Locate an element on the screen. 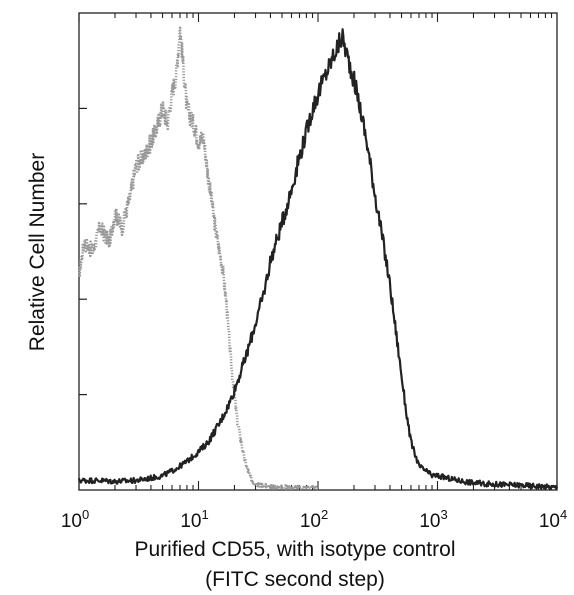 This screenshot has width=574, height=595. x-tick-label-3: 10³ is located at coordinates (433, 519).